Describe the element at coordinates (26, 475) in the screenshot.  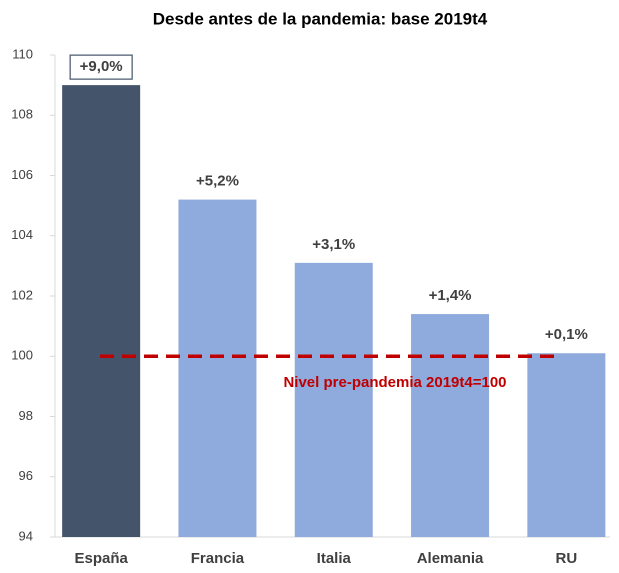
I see `y-tick-label: 96` at that location.